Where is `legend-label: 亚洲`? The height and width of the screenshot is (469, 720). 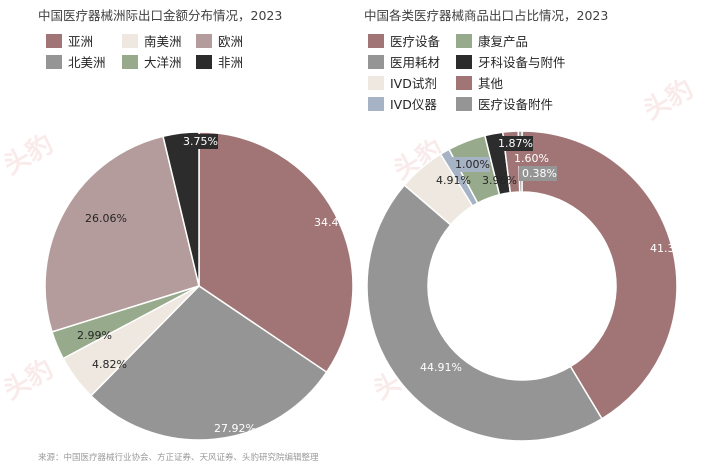
legend-label: 亚洲 is located at coordinates (80, 41).